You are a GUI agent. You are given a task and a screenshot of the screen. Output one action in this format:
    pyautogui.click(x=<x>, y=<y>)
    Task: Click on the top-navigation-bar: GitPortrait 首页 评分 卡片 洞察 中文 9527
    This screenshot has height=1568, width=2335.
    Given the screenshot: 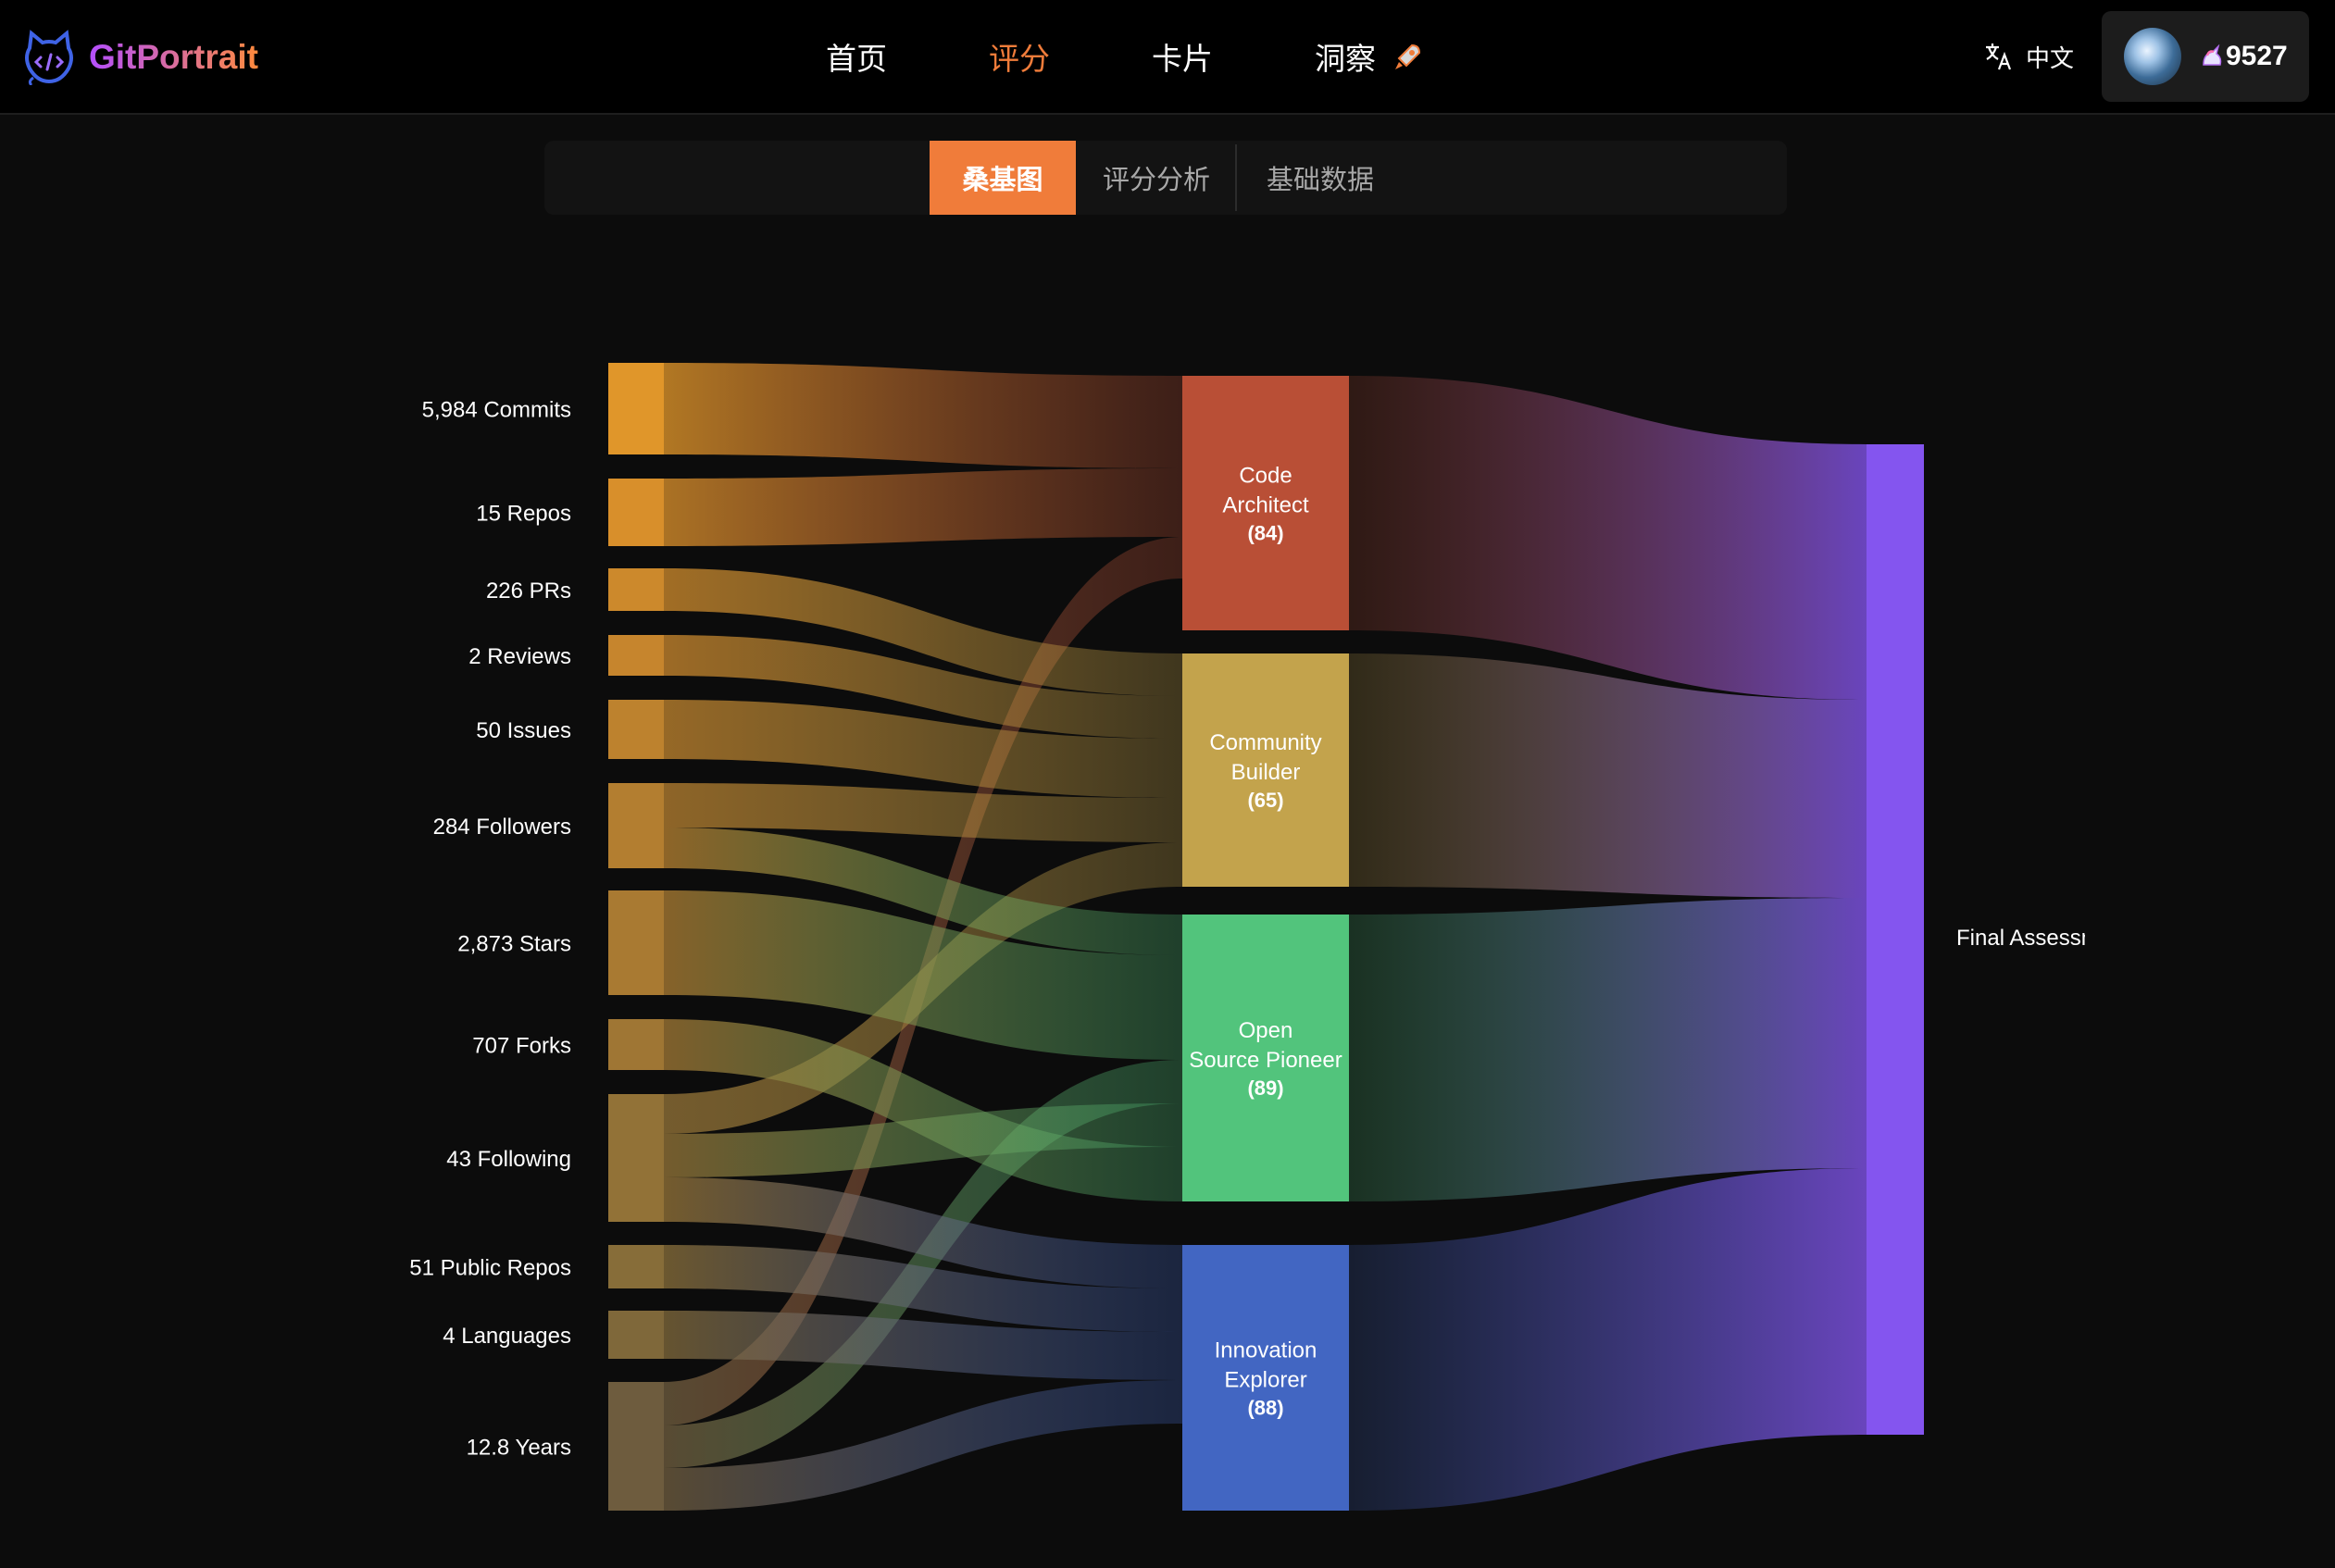 What is the action you would take?
    pyautogui.click(x=1167, y=57)
    